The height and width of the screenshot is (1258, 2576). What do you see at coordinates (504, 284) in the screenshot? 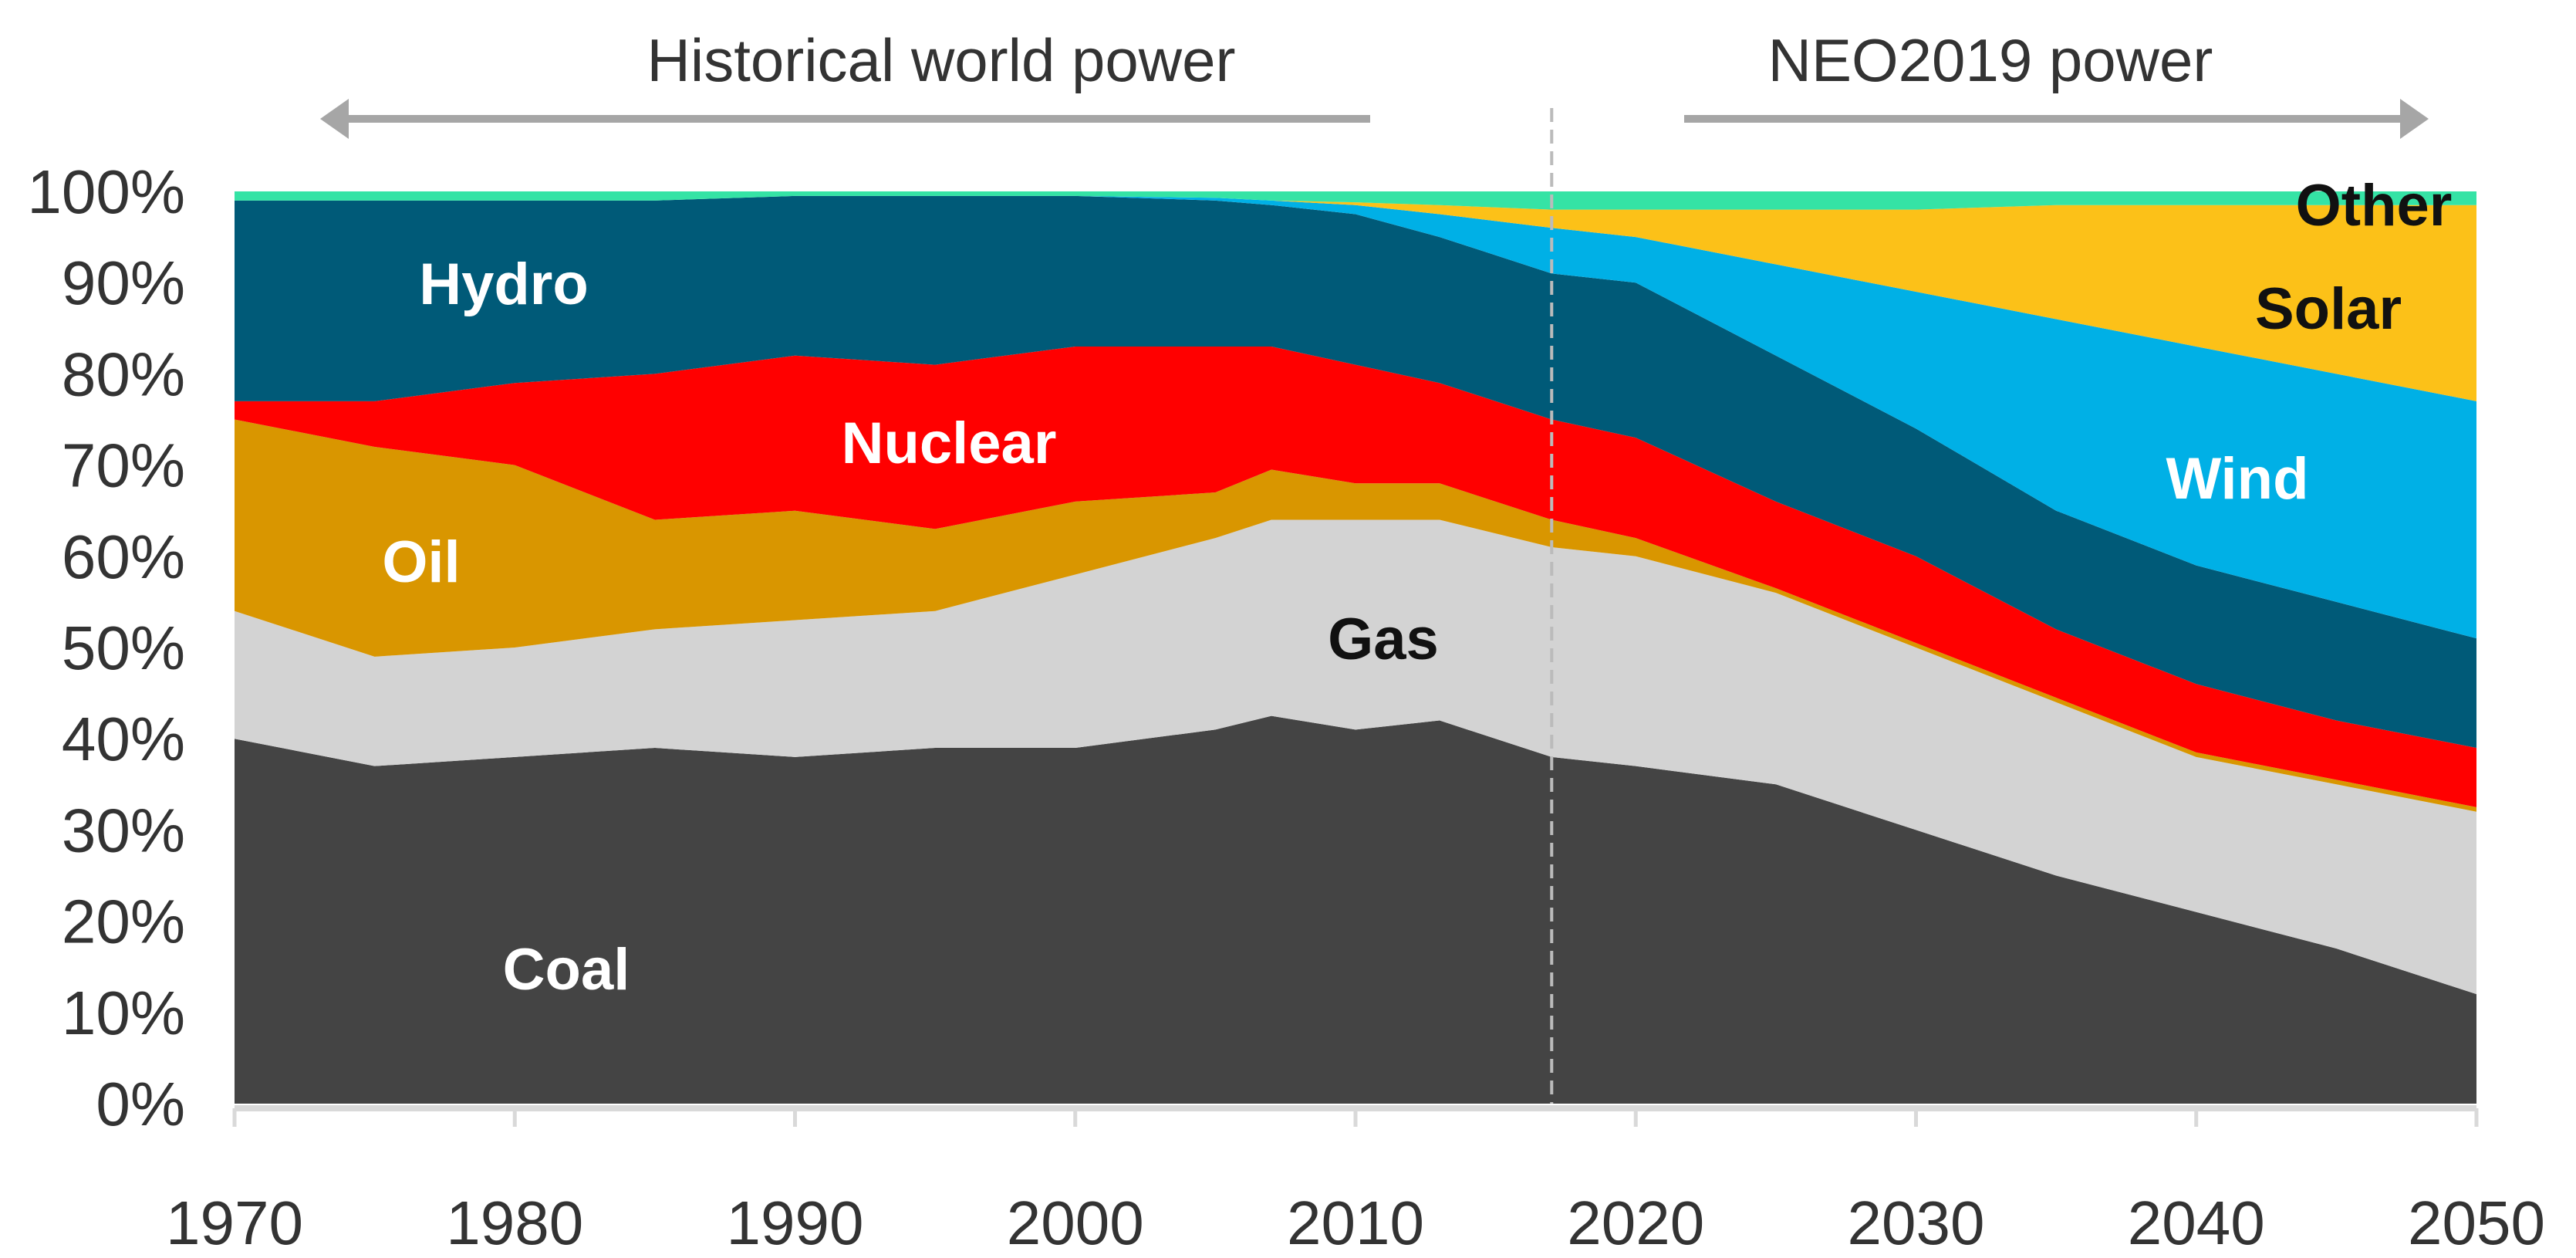
I see `series-label-hydro: Hydro` at bounding box center [504, 284].